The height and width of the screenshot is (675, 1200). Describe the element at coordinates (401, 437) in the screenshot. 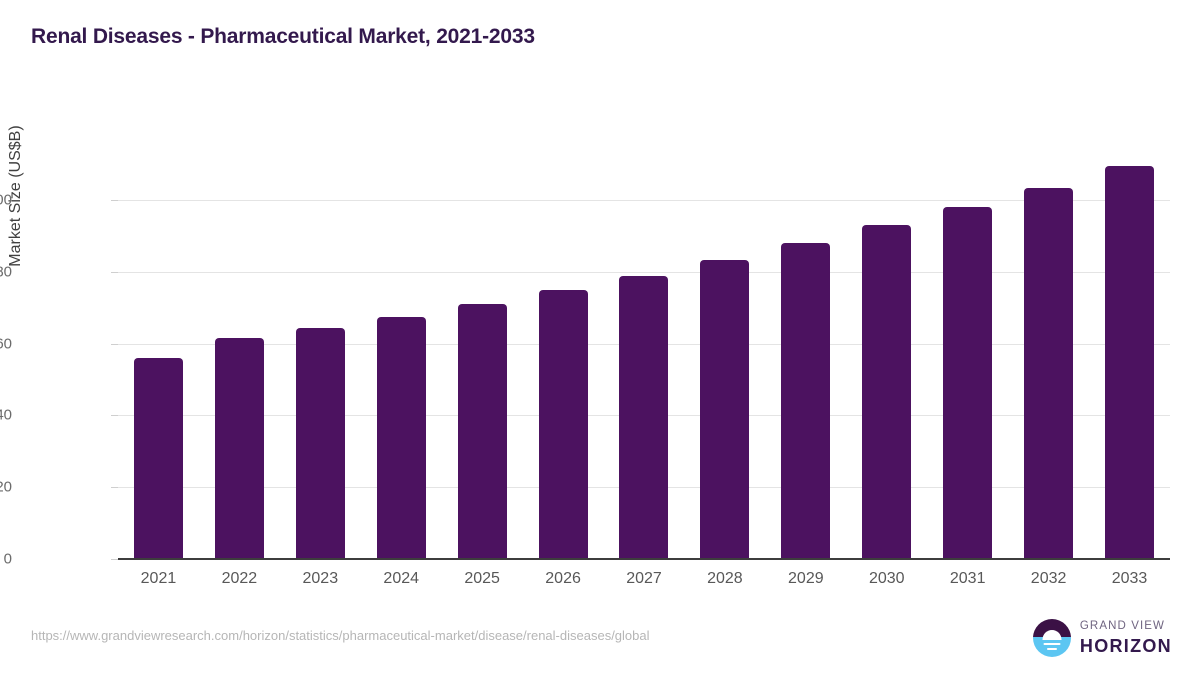

I see `bar-2024` at that location.